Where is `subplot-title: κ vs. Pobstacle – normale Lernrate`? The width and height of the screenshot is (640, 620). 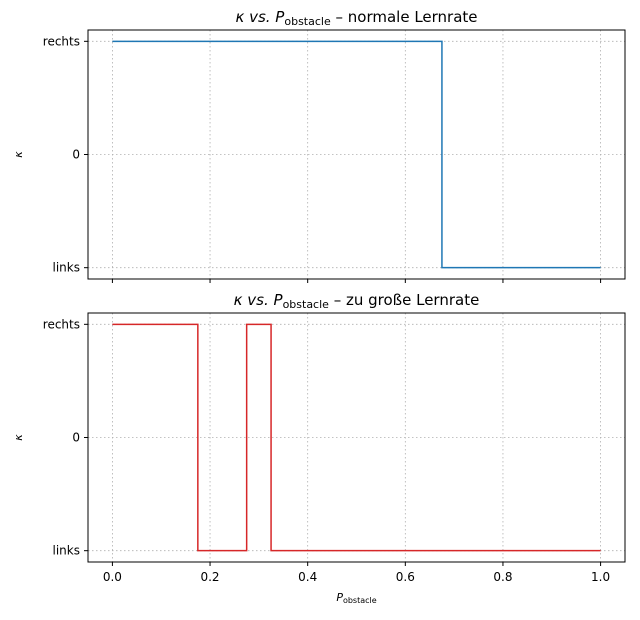 subplot-title: κ vs. Pobstacle – normale Lernrate is located at coordinates (356, 18).